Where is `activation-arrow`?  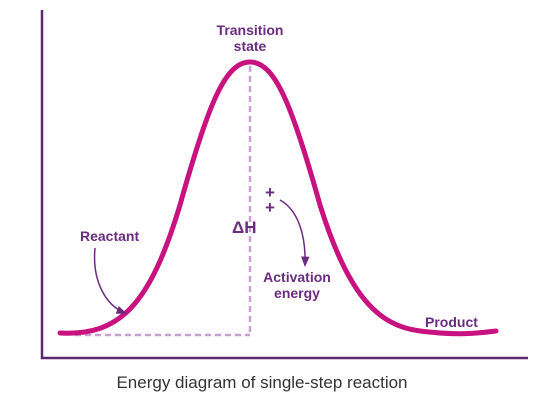
activation-arrow is located at coordinates (294, 233).